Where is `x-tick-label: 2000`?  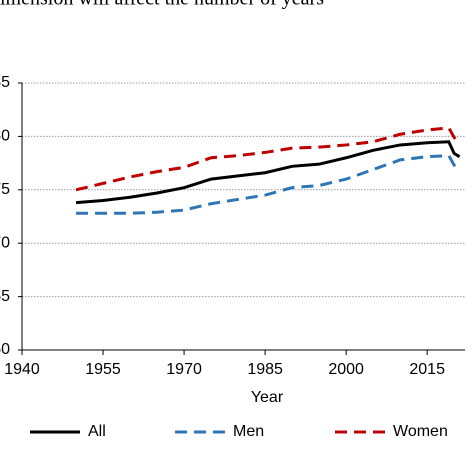 x-tick-label: 2000 is located at coordinates (346, 369).